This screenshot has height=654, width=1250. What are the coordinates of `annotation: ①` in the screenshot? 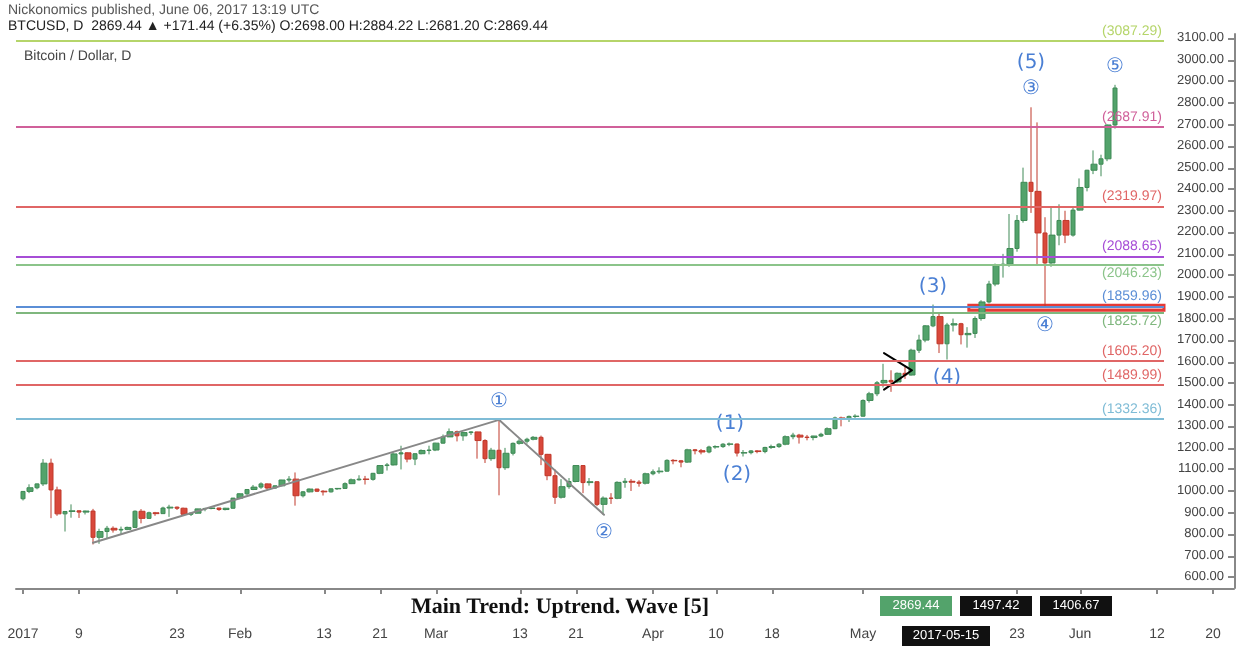 It's located at (499, 401).